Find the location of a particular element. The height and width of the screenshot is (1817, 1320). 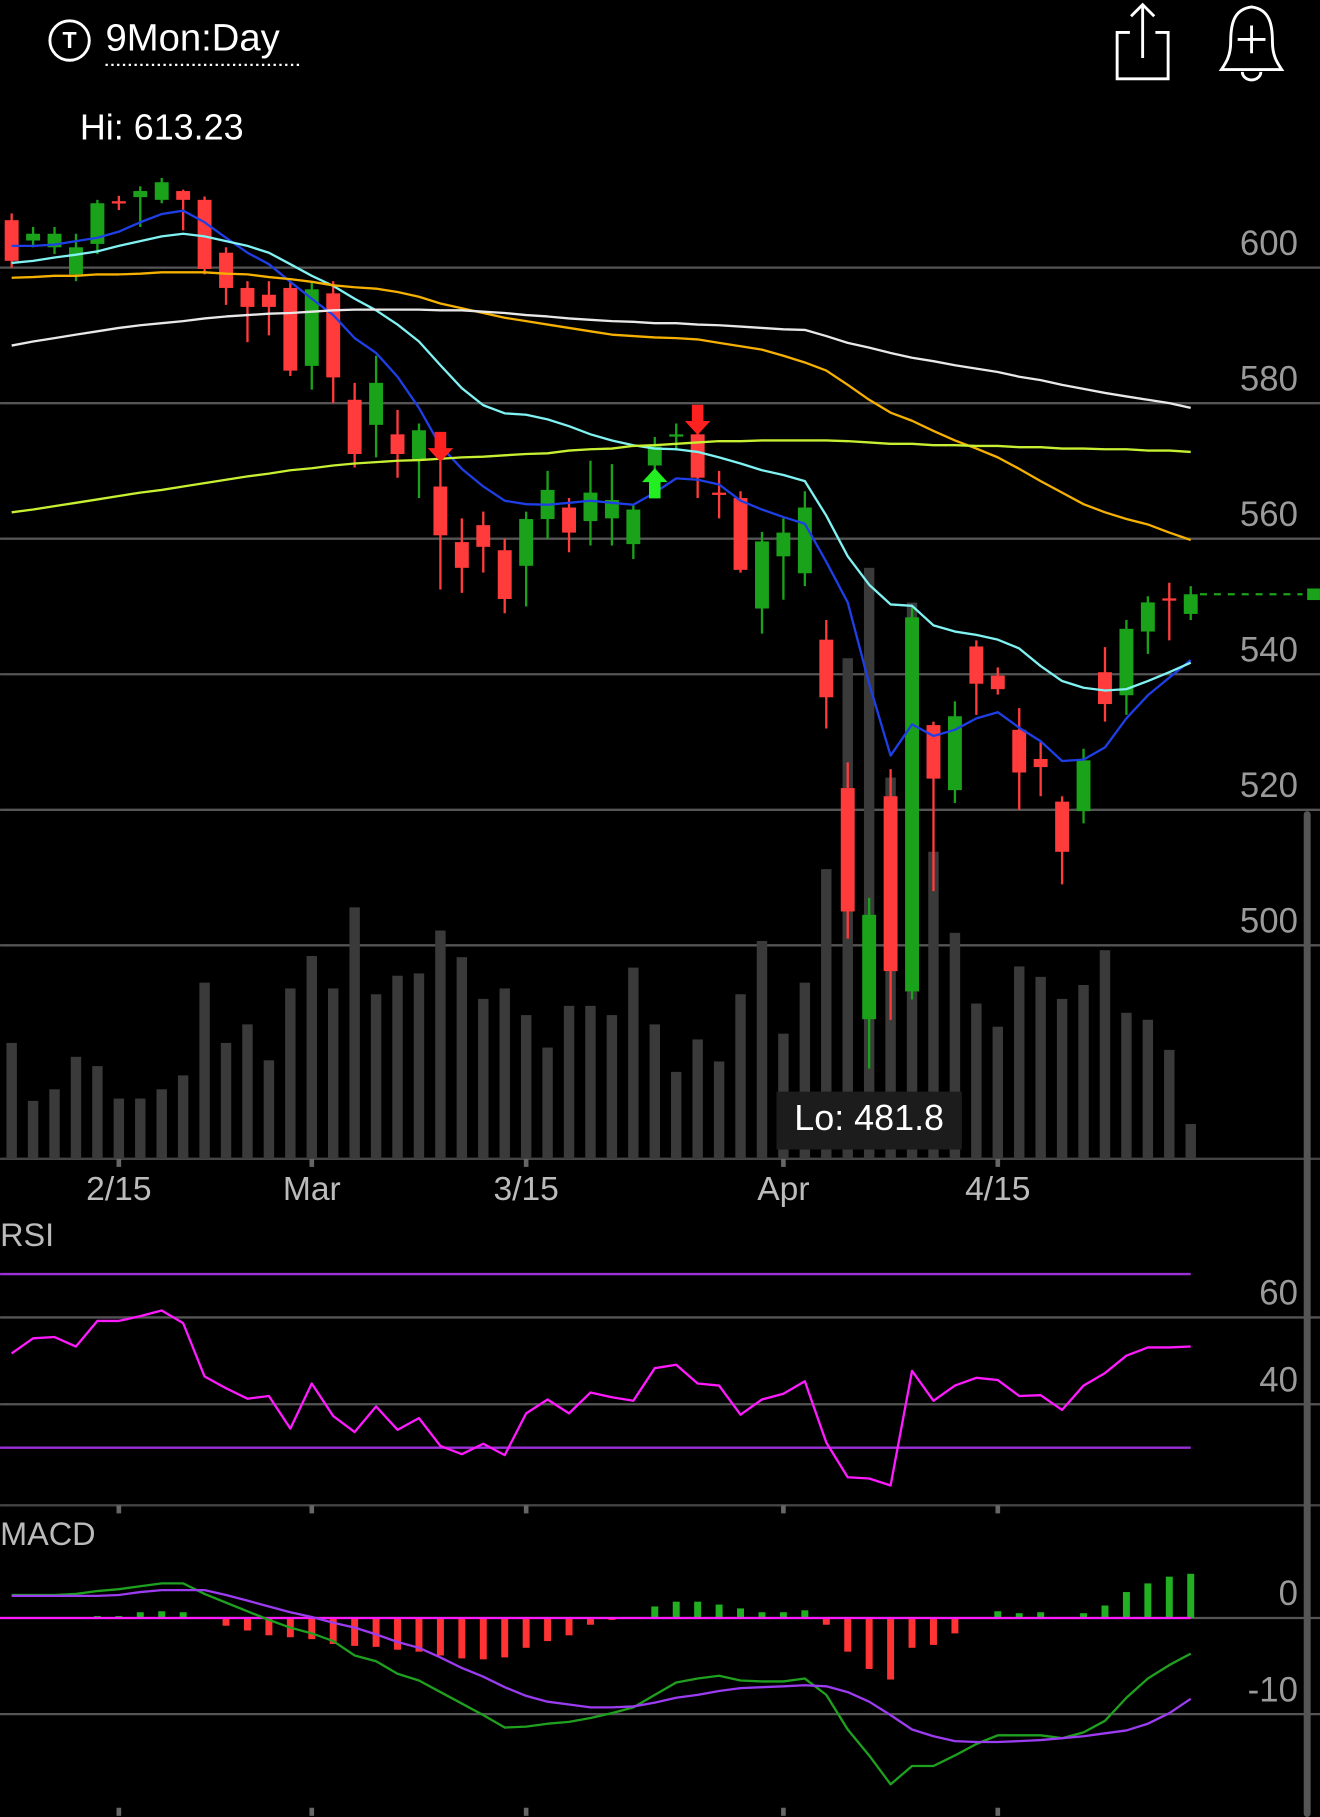

share-icon is located at coordinates (1142, 41).